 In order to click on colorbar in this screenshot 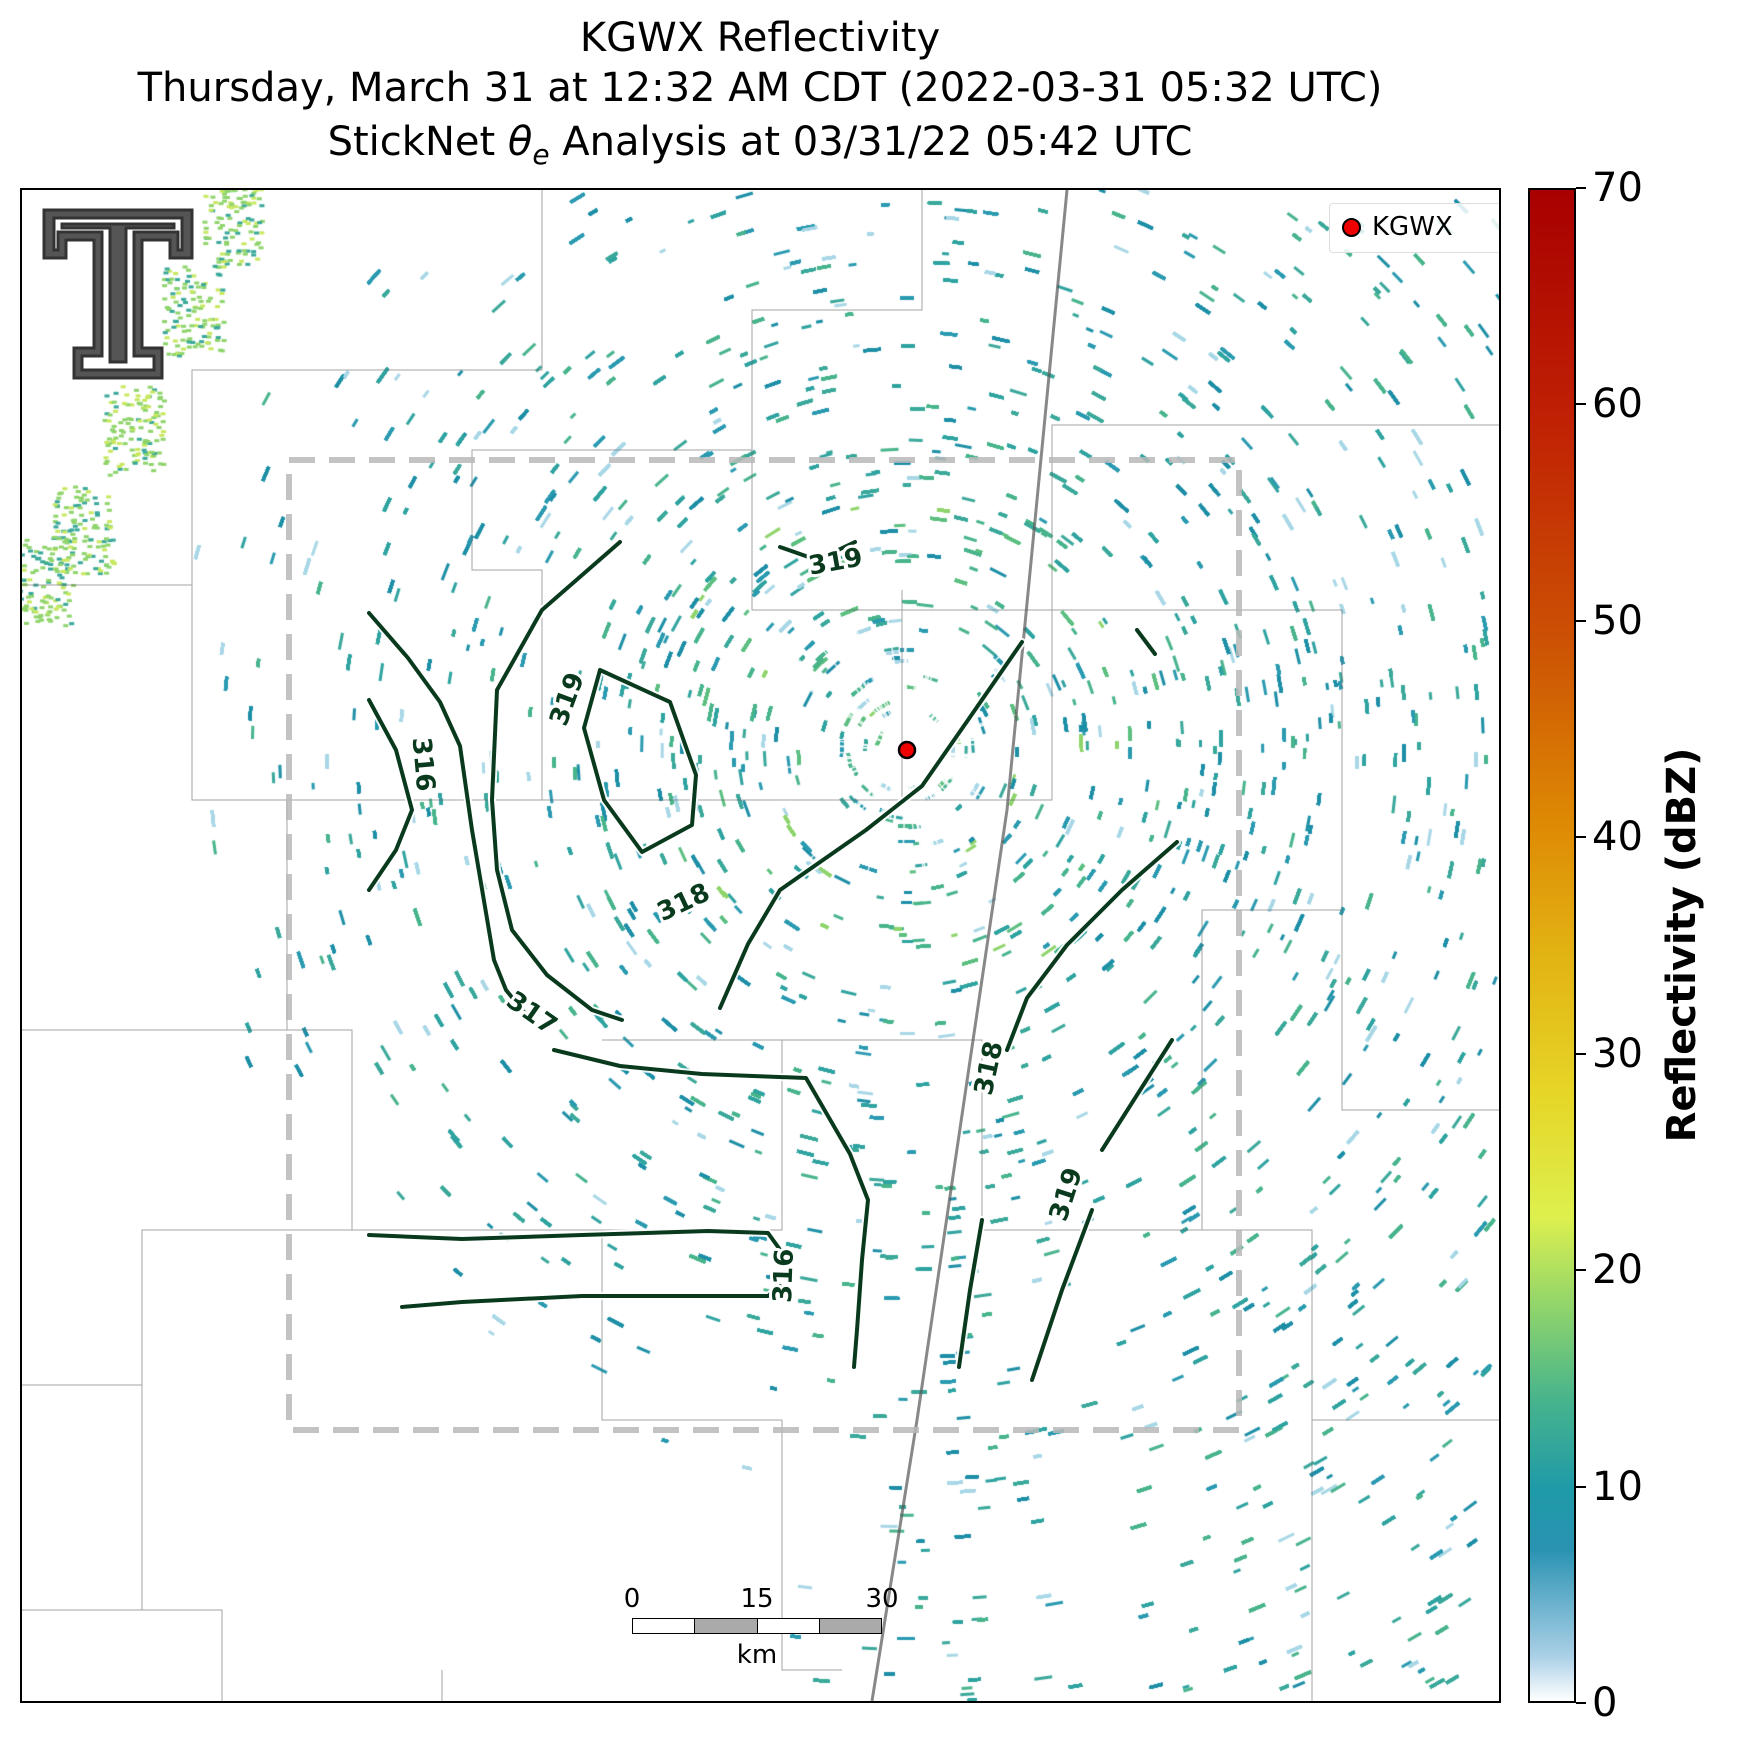, I will do `click(1552, 945)`.